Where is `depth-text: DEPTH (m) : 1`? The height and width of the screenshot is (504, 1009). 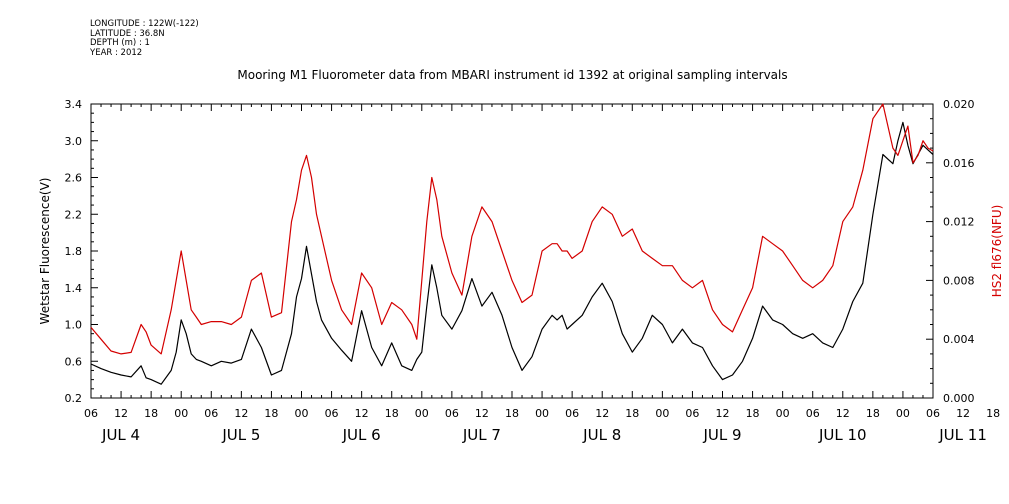 depth-text: DEPTH (m) : 1 is located at coordinates (120, 43).